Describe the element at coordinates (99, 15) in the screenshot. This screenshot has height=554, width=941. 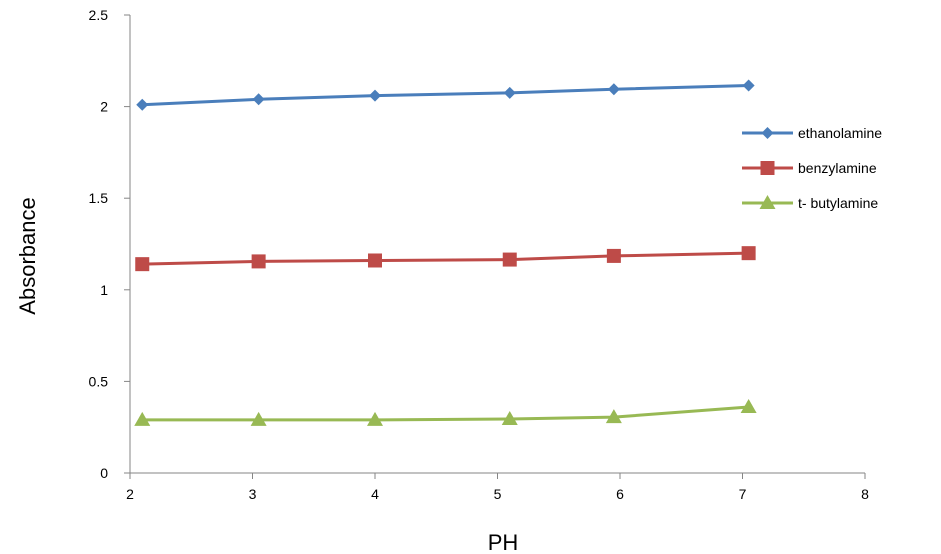
I see `y-tick-label: 2.5` at that location.